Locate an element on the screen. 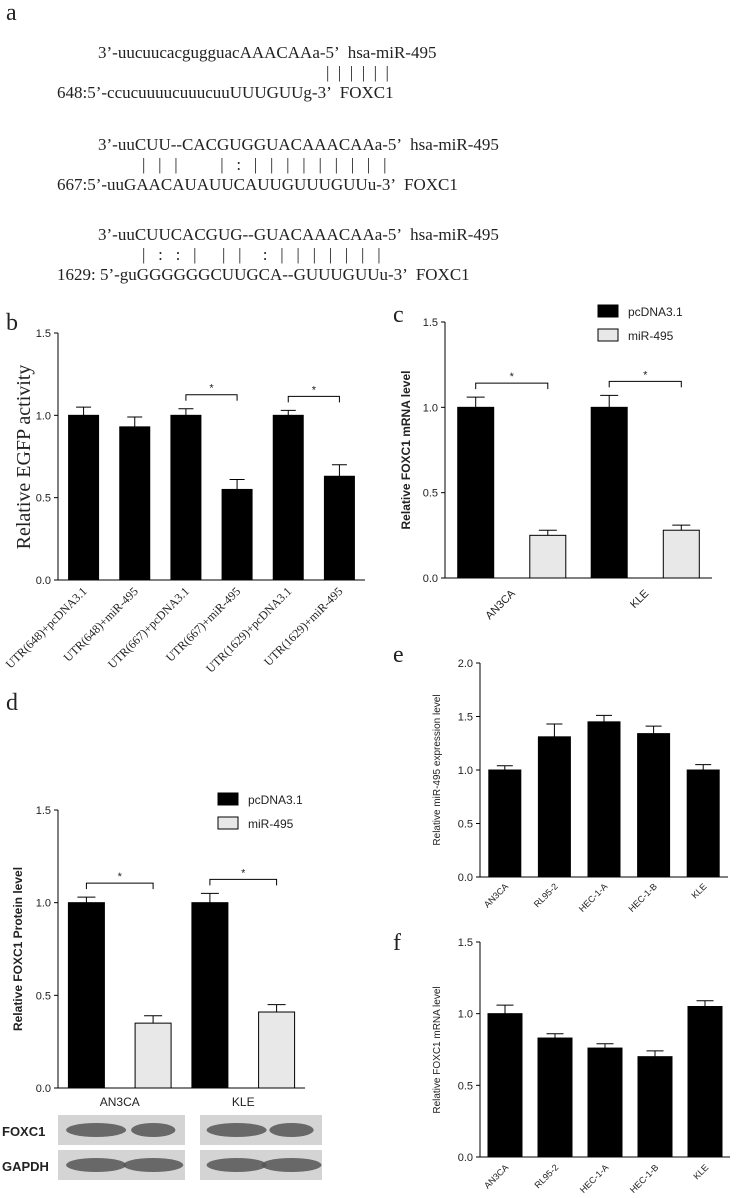  target-seq: 1629: 5’-guGGGGGGCUUGCA--GUUUGUUu-3’ is located at coordinates (232, 274).